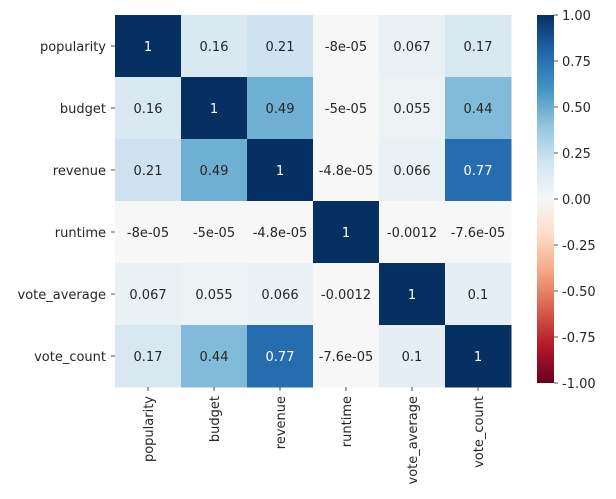  I want to click on colorbar: 1.00 0.75 0.50 0.25 0.00 -0.25 -0.50 -0.75 -1.00, so click(566, 200).